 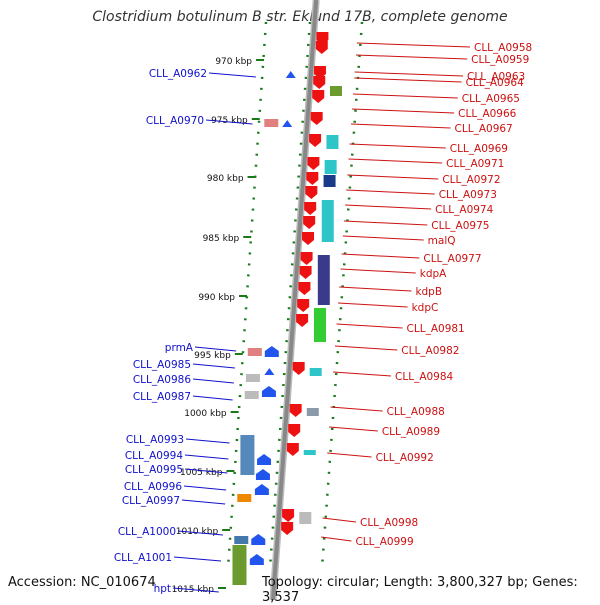 I want to click on accession-label: Accession: NC_010674, so click(x=82, y=582).